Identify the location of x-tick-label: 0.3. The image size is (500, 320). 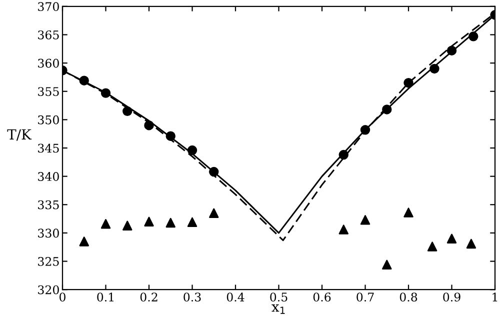
(192, 297).